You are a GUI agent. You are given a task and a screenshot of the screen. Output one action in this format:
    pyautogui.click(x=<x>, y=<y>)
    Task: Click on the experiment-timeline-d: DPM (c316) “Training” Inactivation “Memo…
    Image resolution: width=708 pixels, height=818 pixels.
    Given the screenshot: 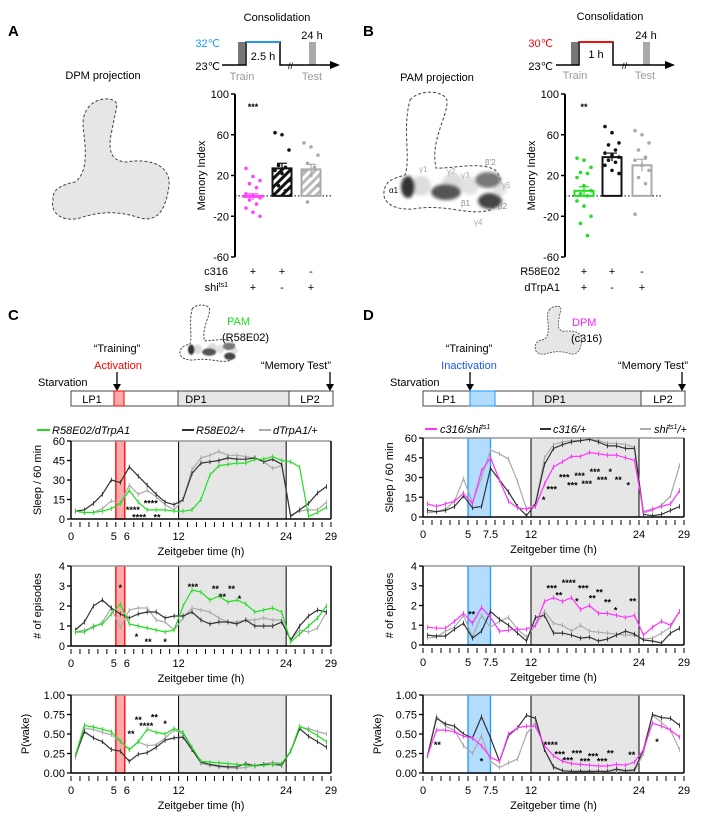 What is the action you would take?
    pyautogui.click(x=539, y=356)
    